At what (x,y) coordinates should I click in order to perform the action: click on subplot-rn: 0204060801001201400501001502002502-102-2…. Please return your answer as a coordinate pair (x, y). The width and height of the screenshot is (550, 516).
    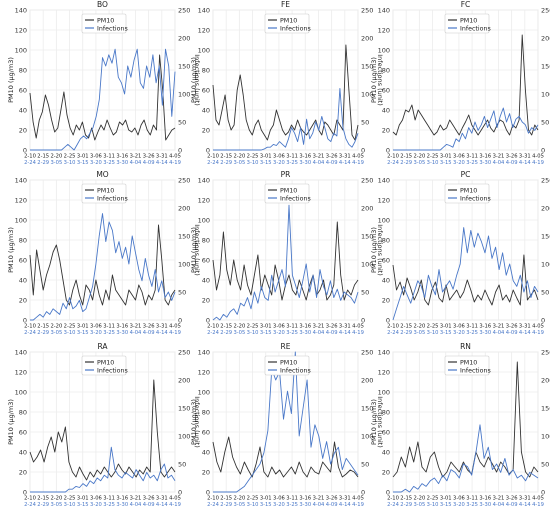
    Looking at the image, I should click on (460, 425).